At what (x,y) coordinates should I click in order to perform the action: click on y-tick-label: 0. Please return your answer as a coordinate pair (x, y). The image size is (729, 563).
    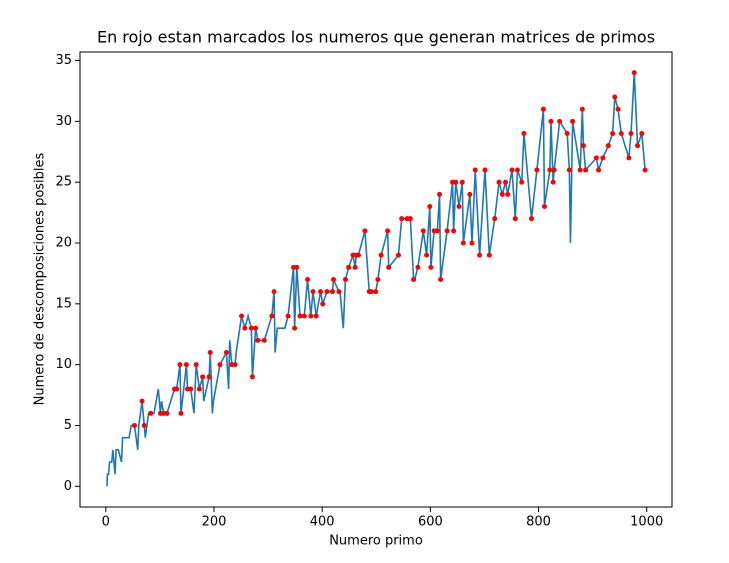
    Looking at the image, I should click on (68, 486).